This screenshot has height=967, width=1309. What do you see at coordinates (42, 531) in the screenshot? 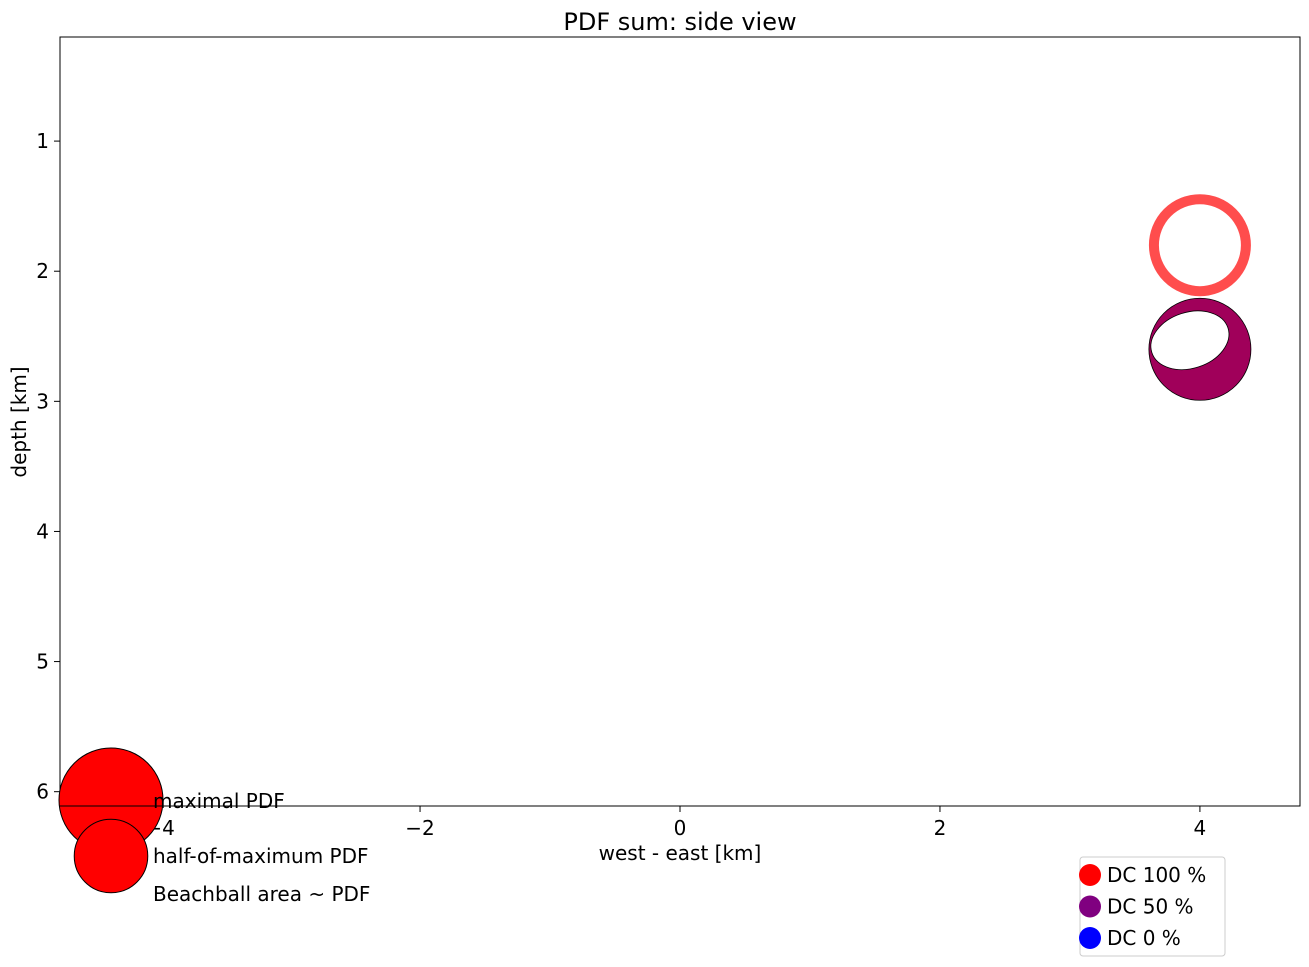
I see `y-tick-label: 4` at bounding box center [42, 531].